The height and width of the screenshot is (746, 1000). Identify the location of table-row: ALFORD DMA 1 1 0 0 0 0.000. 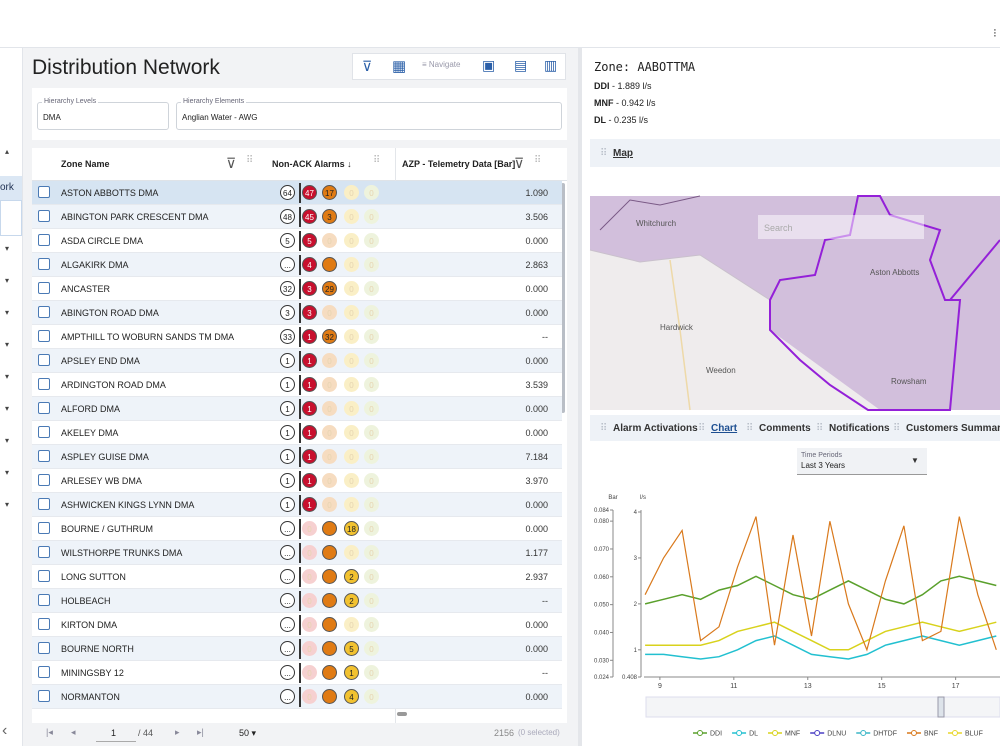
(297, 409).